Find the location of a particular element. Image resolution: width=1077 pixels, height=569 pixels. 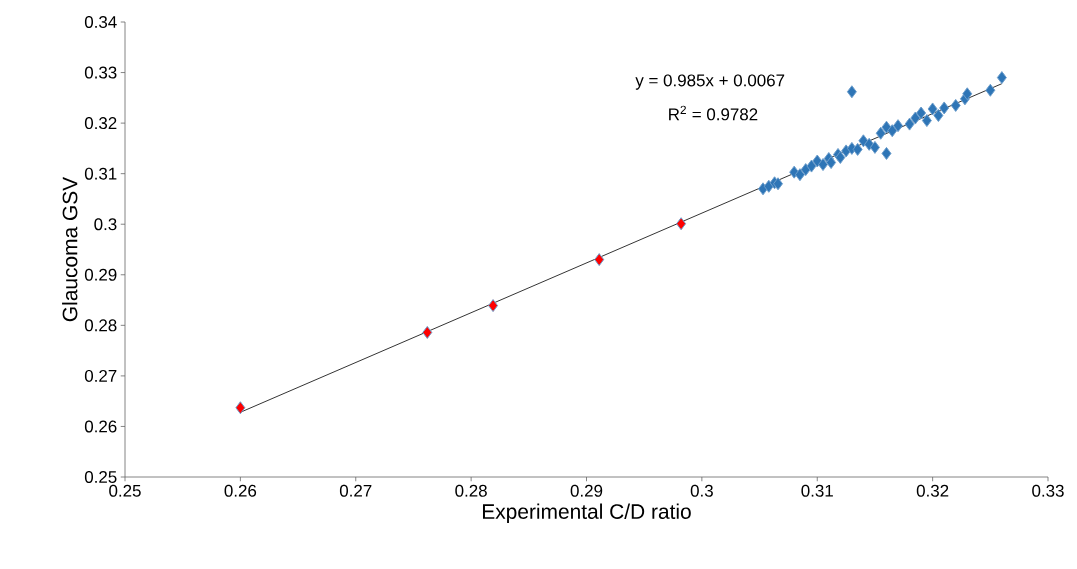

y-tick-label: 0.34 is located at coordinates (100, 22).